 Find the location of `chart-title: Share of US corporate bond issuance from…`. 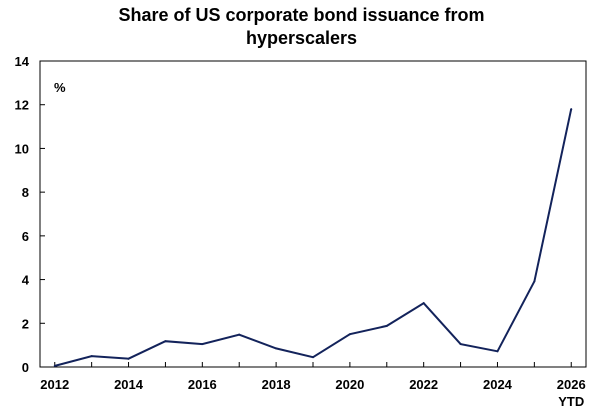

chart-title: Share of US corporate bond issuance from… is located at coordinates (301, 27).